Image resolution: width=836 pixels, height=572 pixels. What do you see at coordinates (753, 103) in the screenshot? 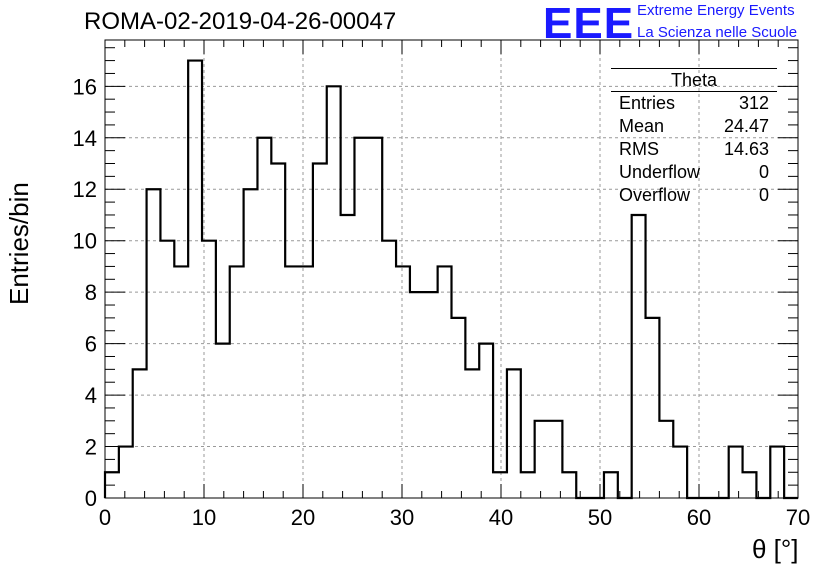
I see `stats-value: 312` at bounding box center [753, 103].